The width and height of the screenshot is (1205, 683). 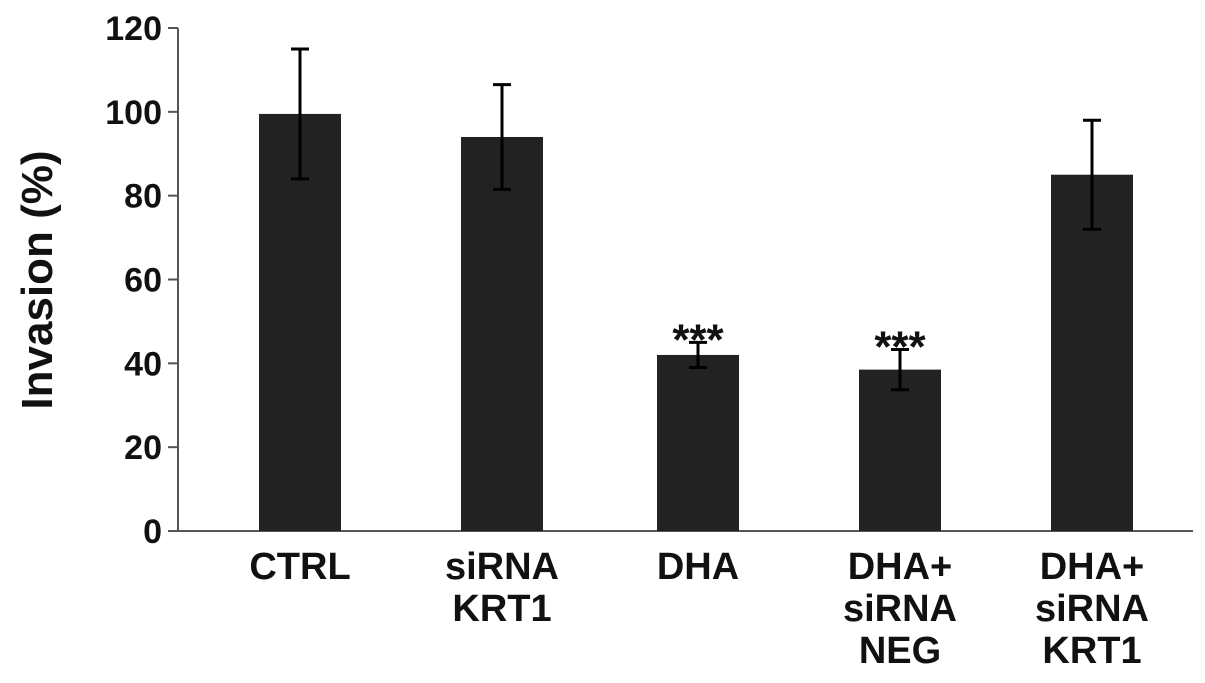 I want to click on y-axis-title: Invasion (%), so click(x=37, y=279).